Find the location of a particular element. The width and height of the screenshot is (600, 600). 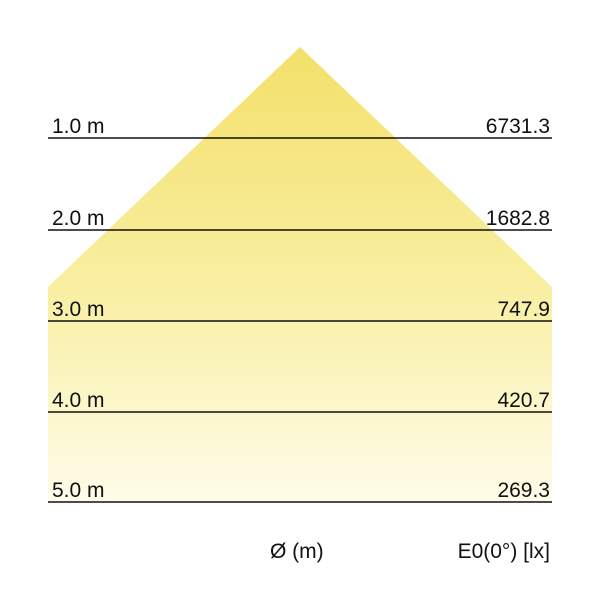

illuminance-value: 420.7 is located at coordinates (523, 400).